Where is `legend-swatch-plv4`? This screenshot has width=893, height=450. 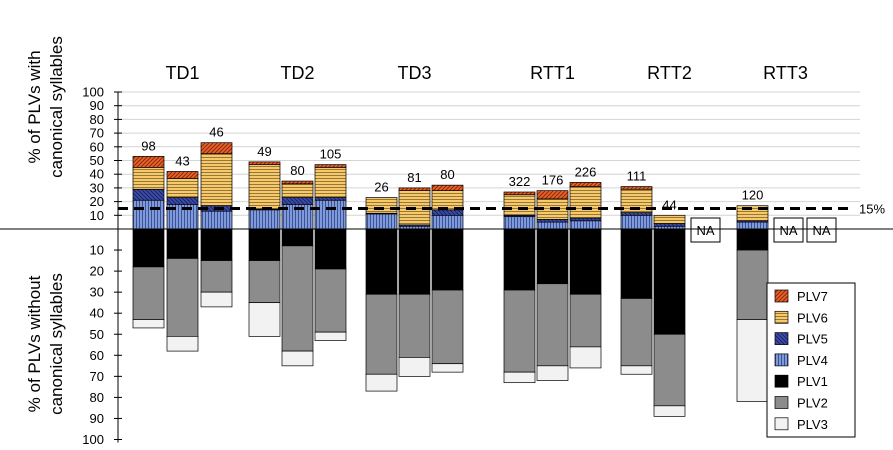
legend-swatch-plv4 is located at coordinates (781, 360).